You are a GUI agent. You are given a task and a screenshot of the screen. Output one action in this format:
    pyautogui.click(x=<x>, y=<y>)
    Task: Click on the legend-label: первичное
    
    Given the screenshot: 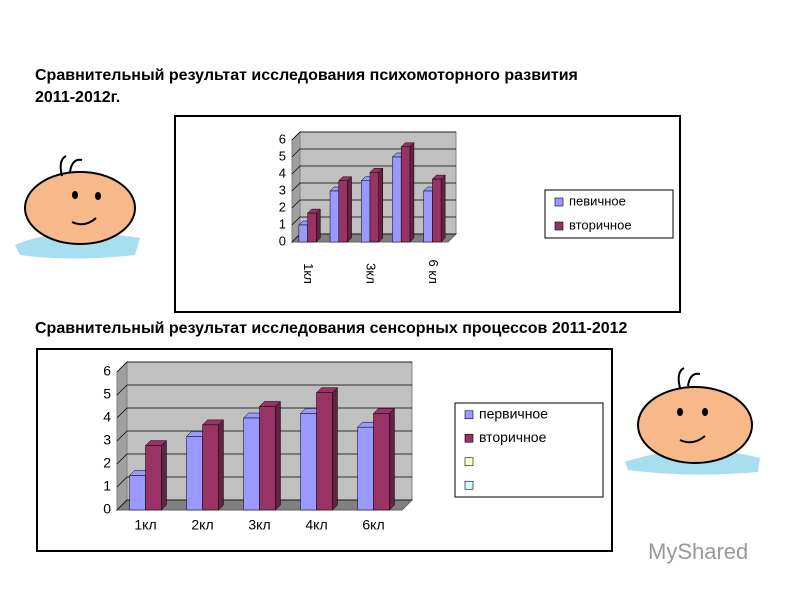 What is the action you would take?
    pyautogui.click(x=513, y=413)
    